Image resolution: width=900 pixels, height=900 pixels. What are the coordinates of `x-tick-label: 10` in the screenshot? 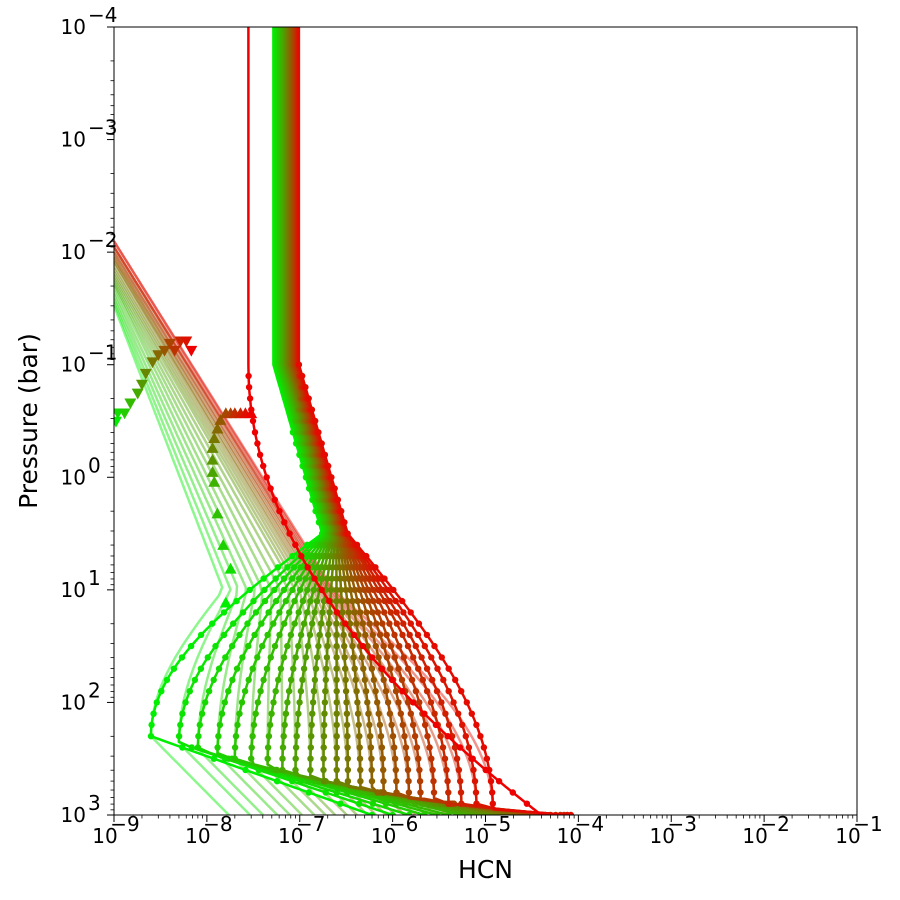 It's located at (383, 836).